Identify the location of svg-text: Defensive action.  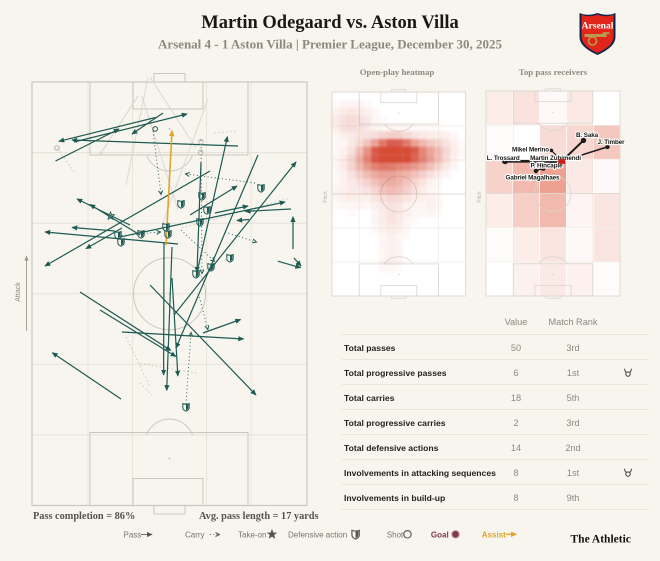
(317, 534).